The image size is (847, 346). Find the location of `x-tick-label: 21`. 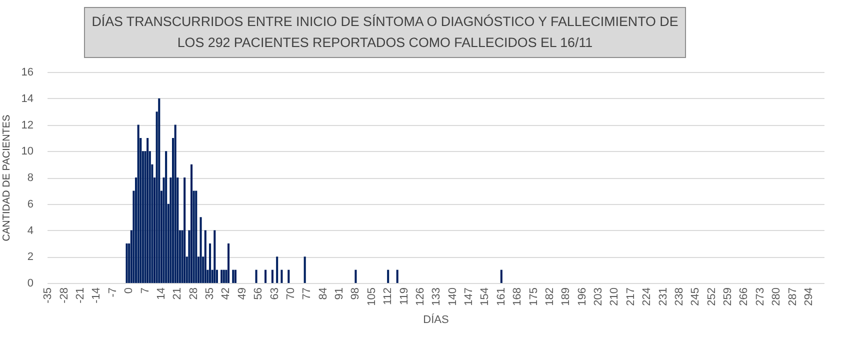

x-tick-label: 21 is located at coordinates (178, 294).